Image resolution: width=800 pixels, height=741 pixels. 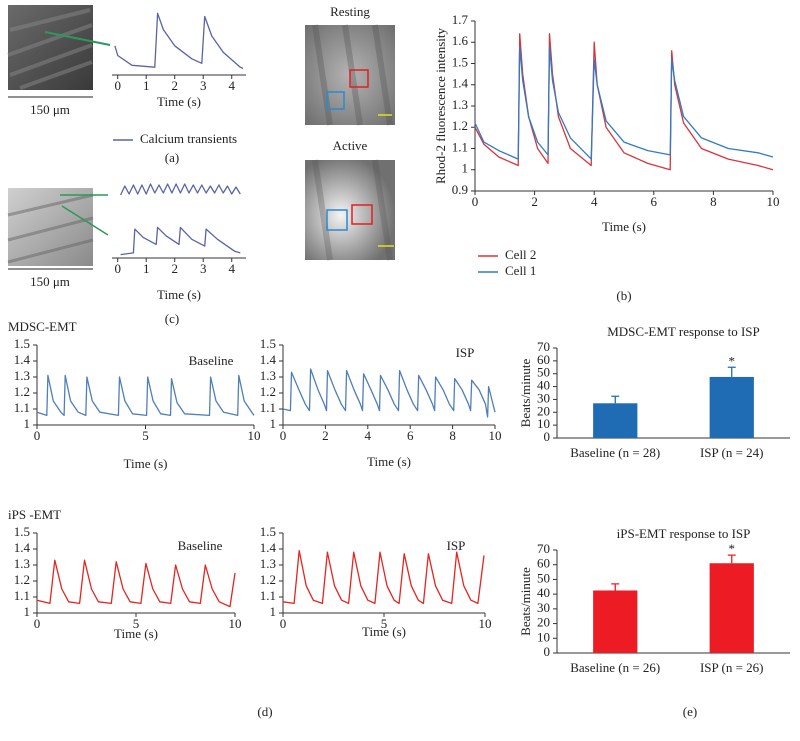 What do you see at coordinates (520, 270) in the screenshot?
I see `legend-label: Cell 1` at bounding box center [520, 270].